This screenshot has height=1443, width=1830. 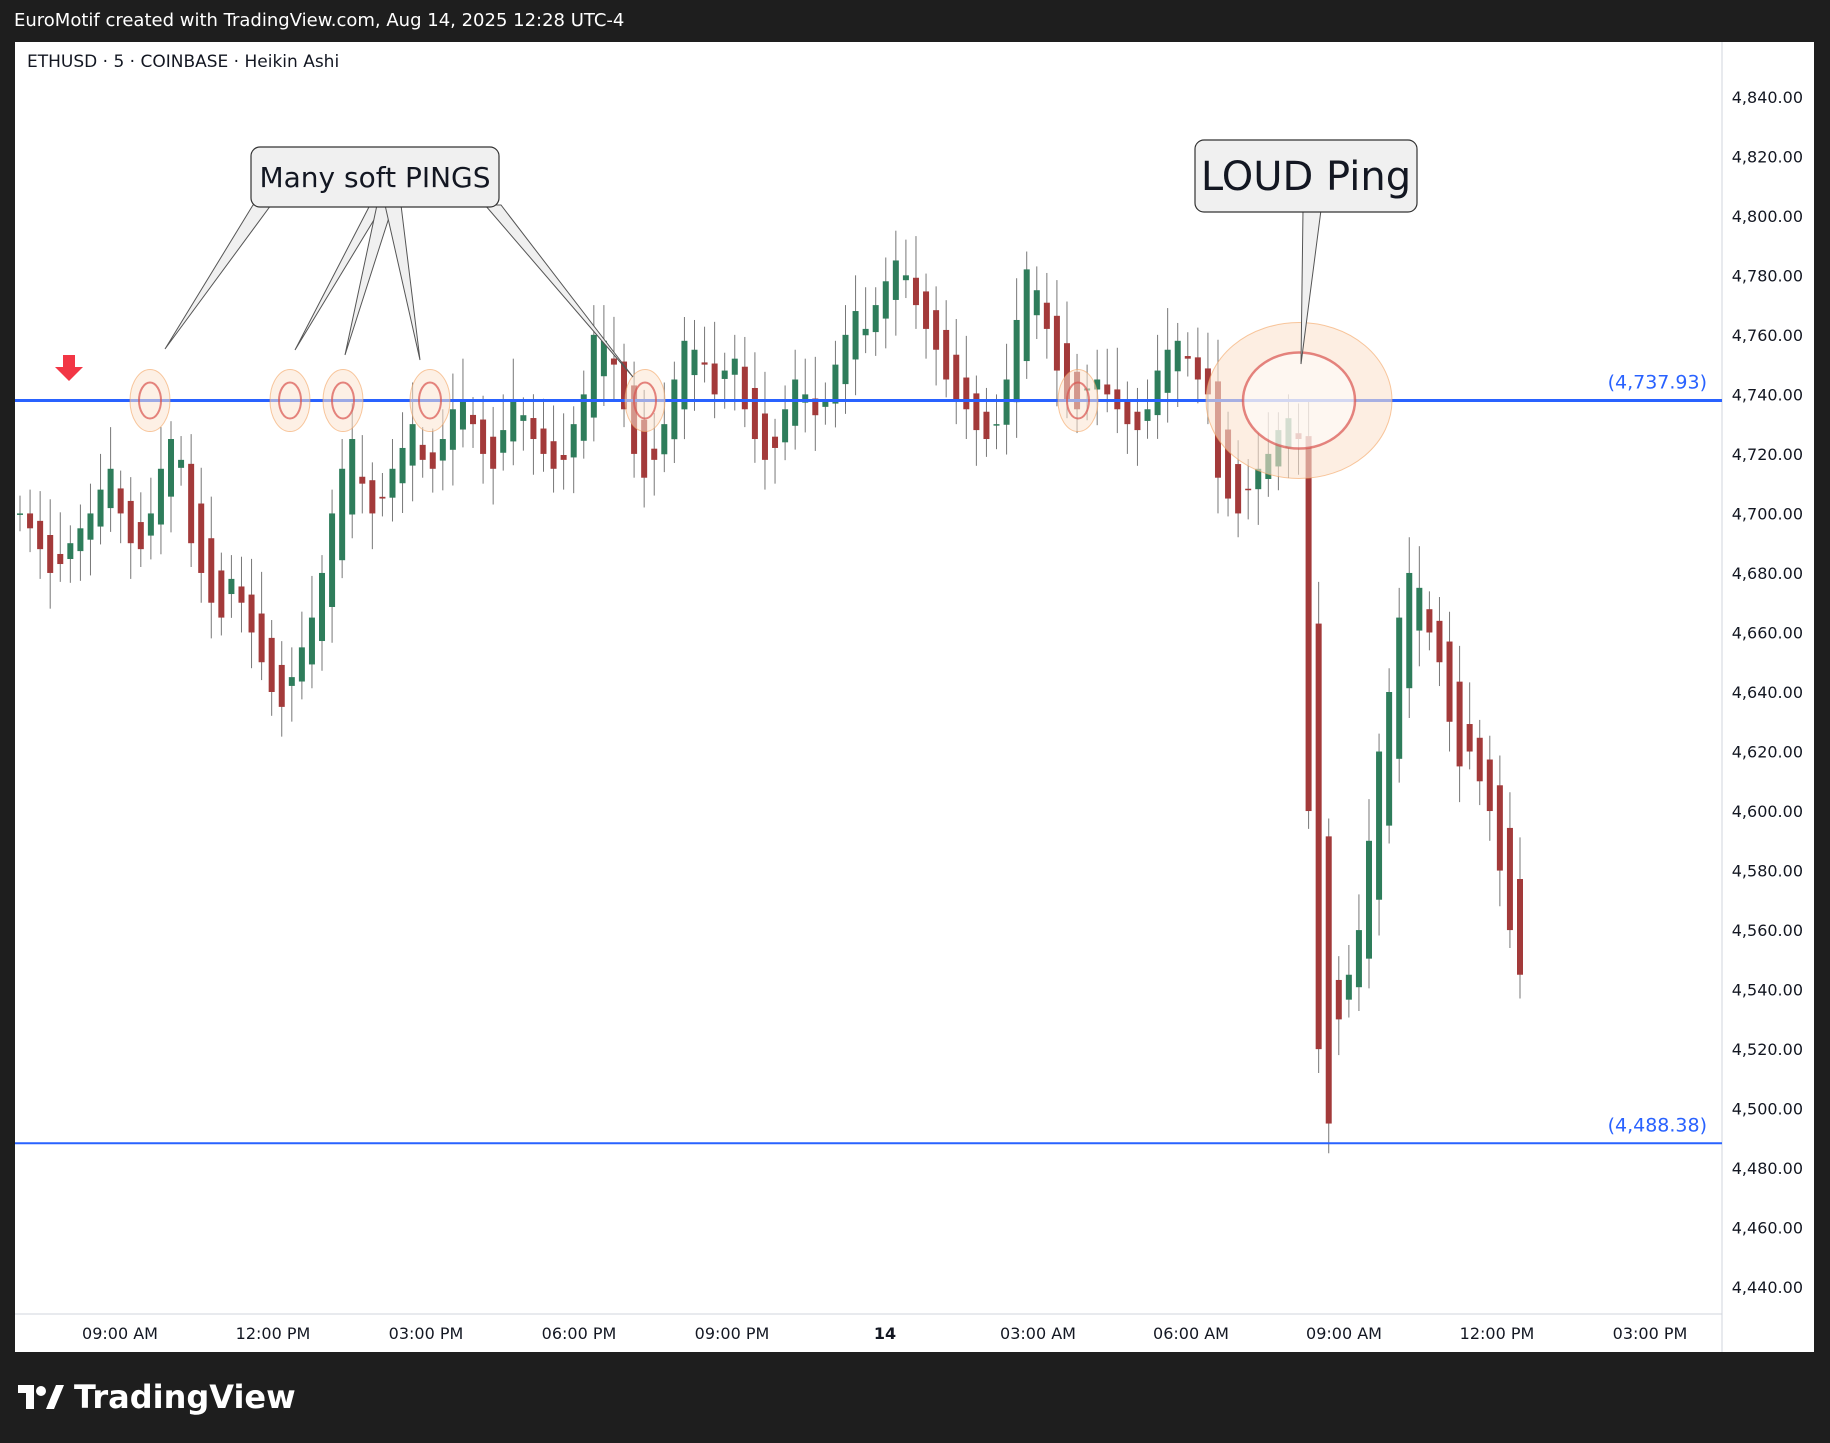 I want to click on tradingview-logo: TradingView, so click(x=157, y=1397).